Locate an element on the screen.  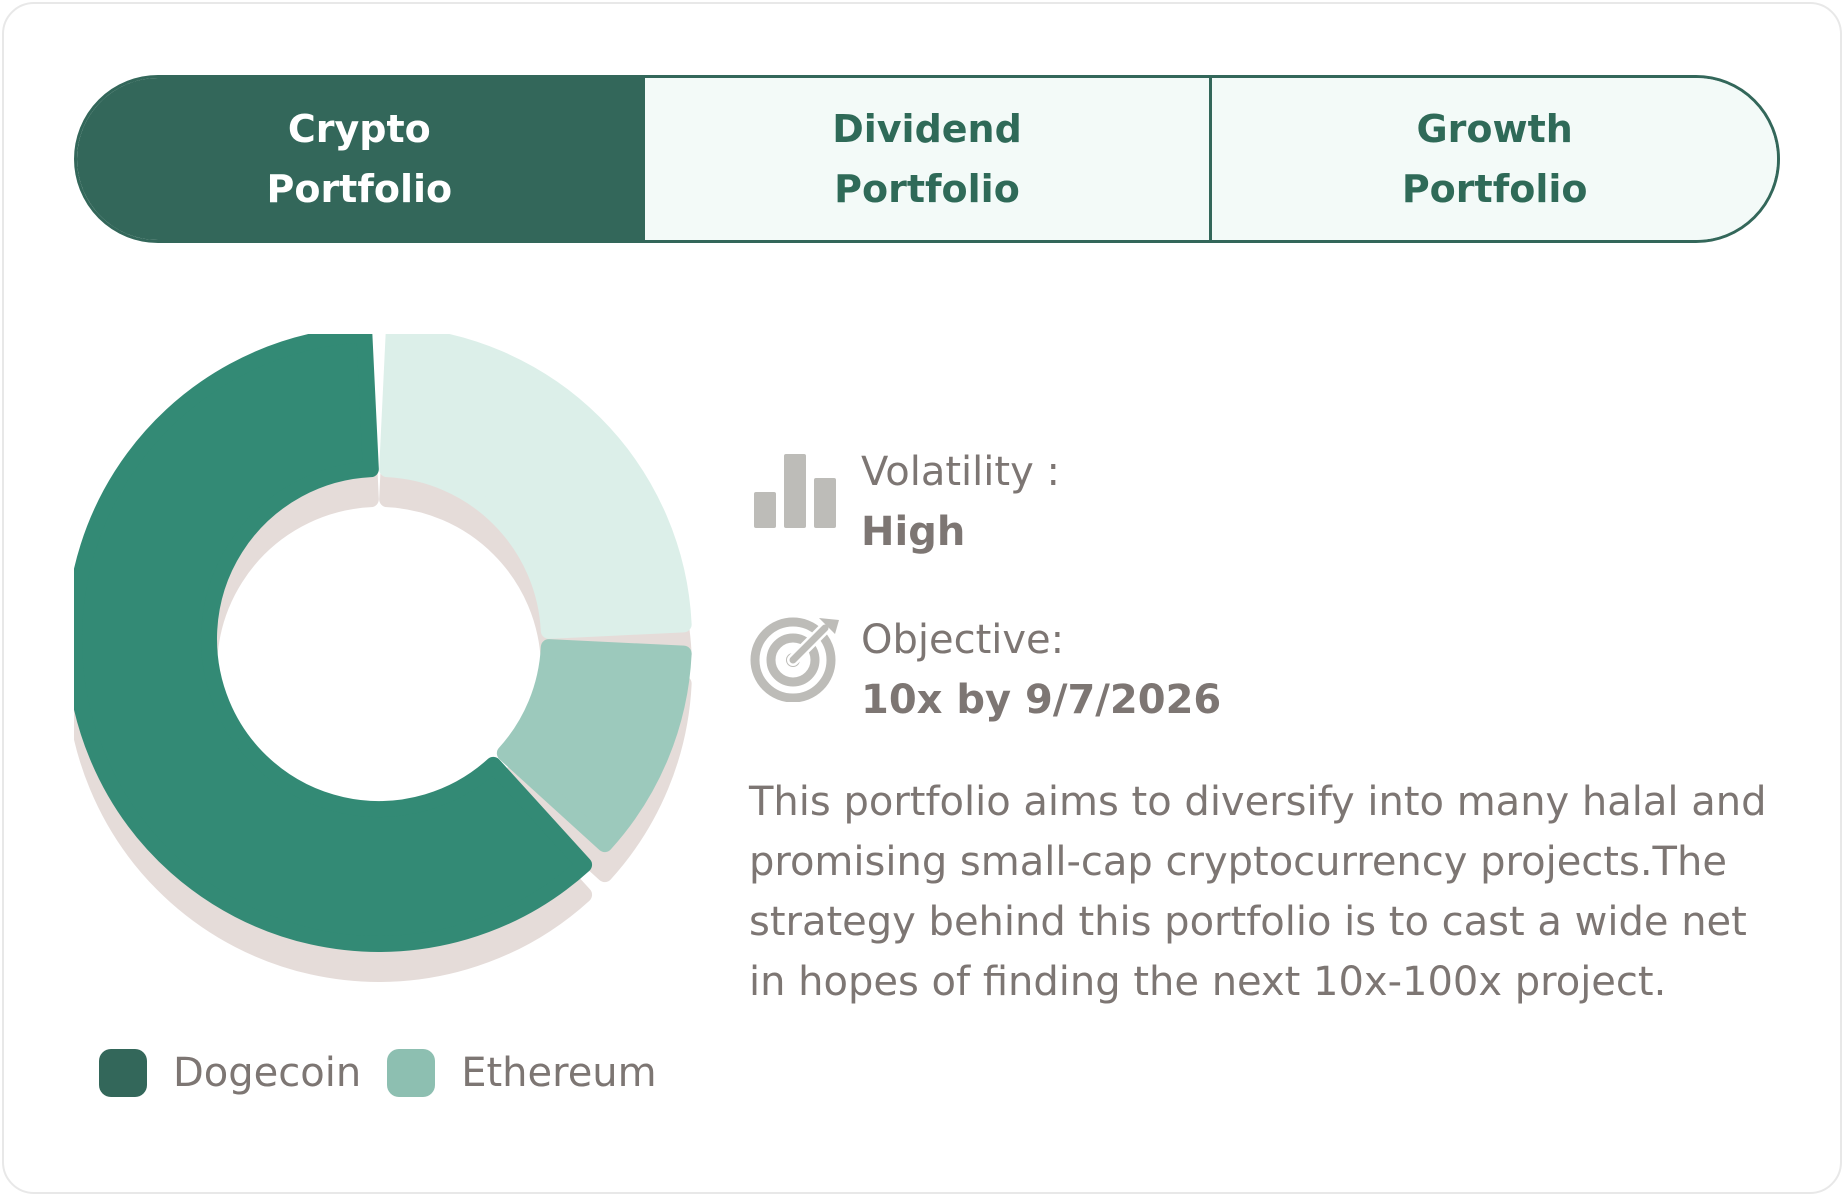
legend-item-ethereum: Ethereum is located at coordinates (522, 1073).